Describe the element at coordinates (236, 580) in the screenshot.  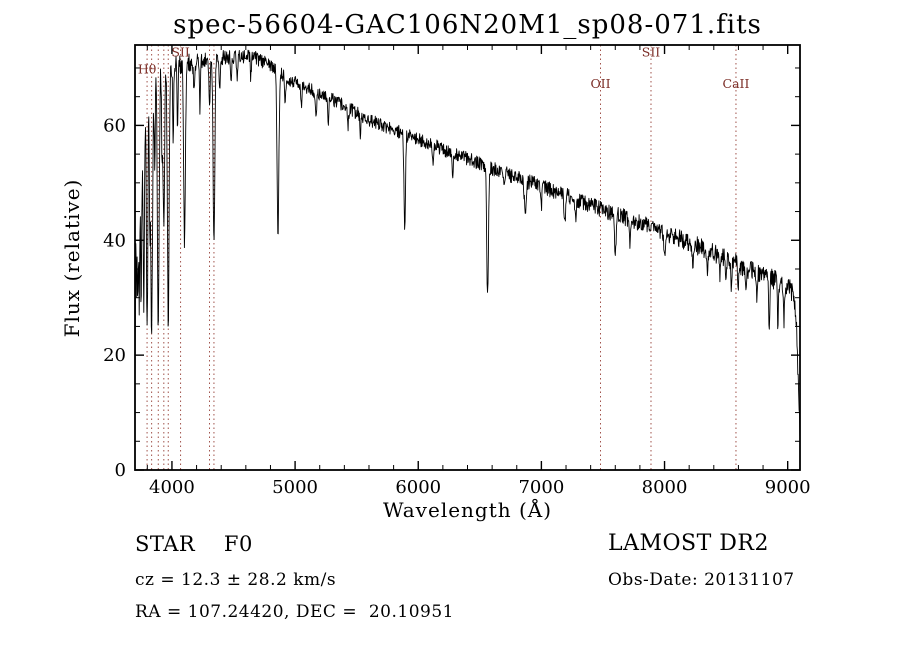
I see `cz-value: cz = 12.3 ± 28.2 km/s` at that location.